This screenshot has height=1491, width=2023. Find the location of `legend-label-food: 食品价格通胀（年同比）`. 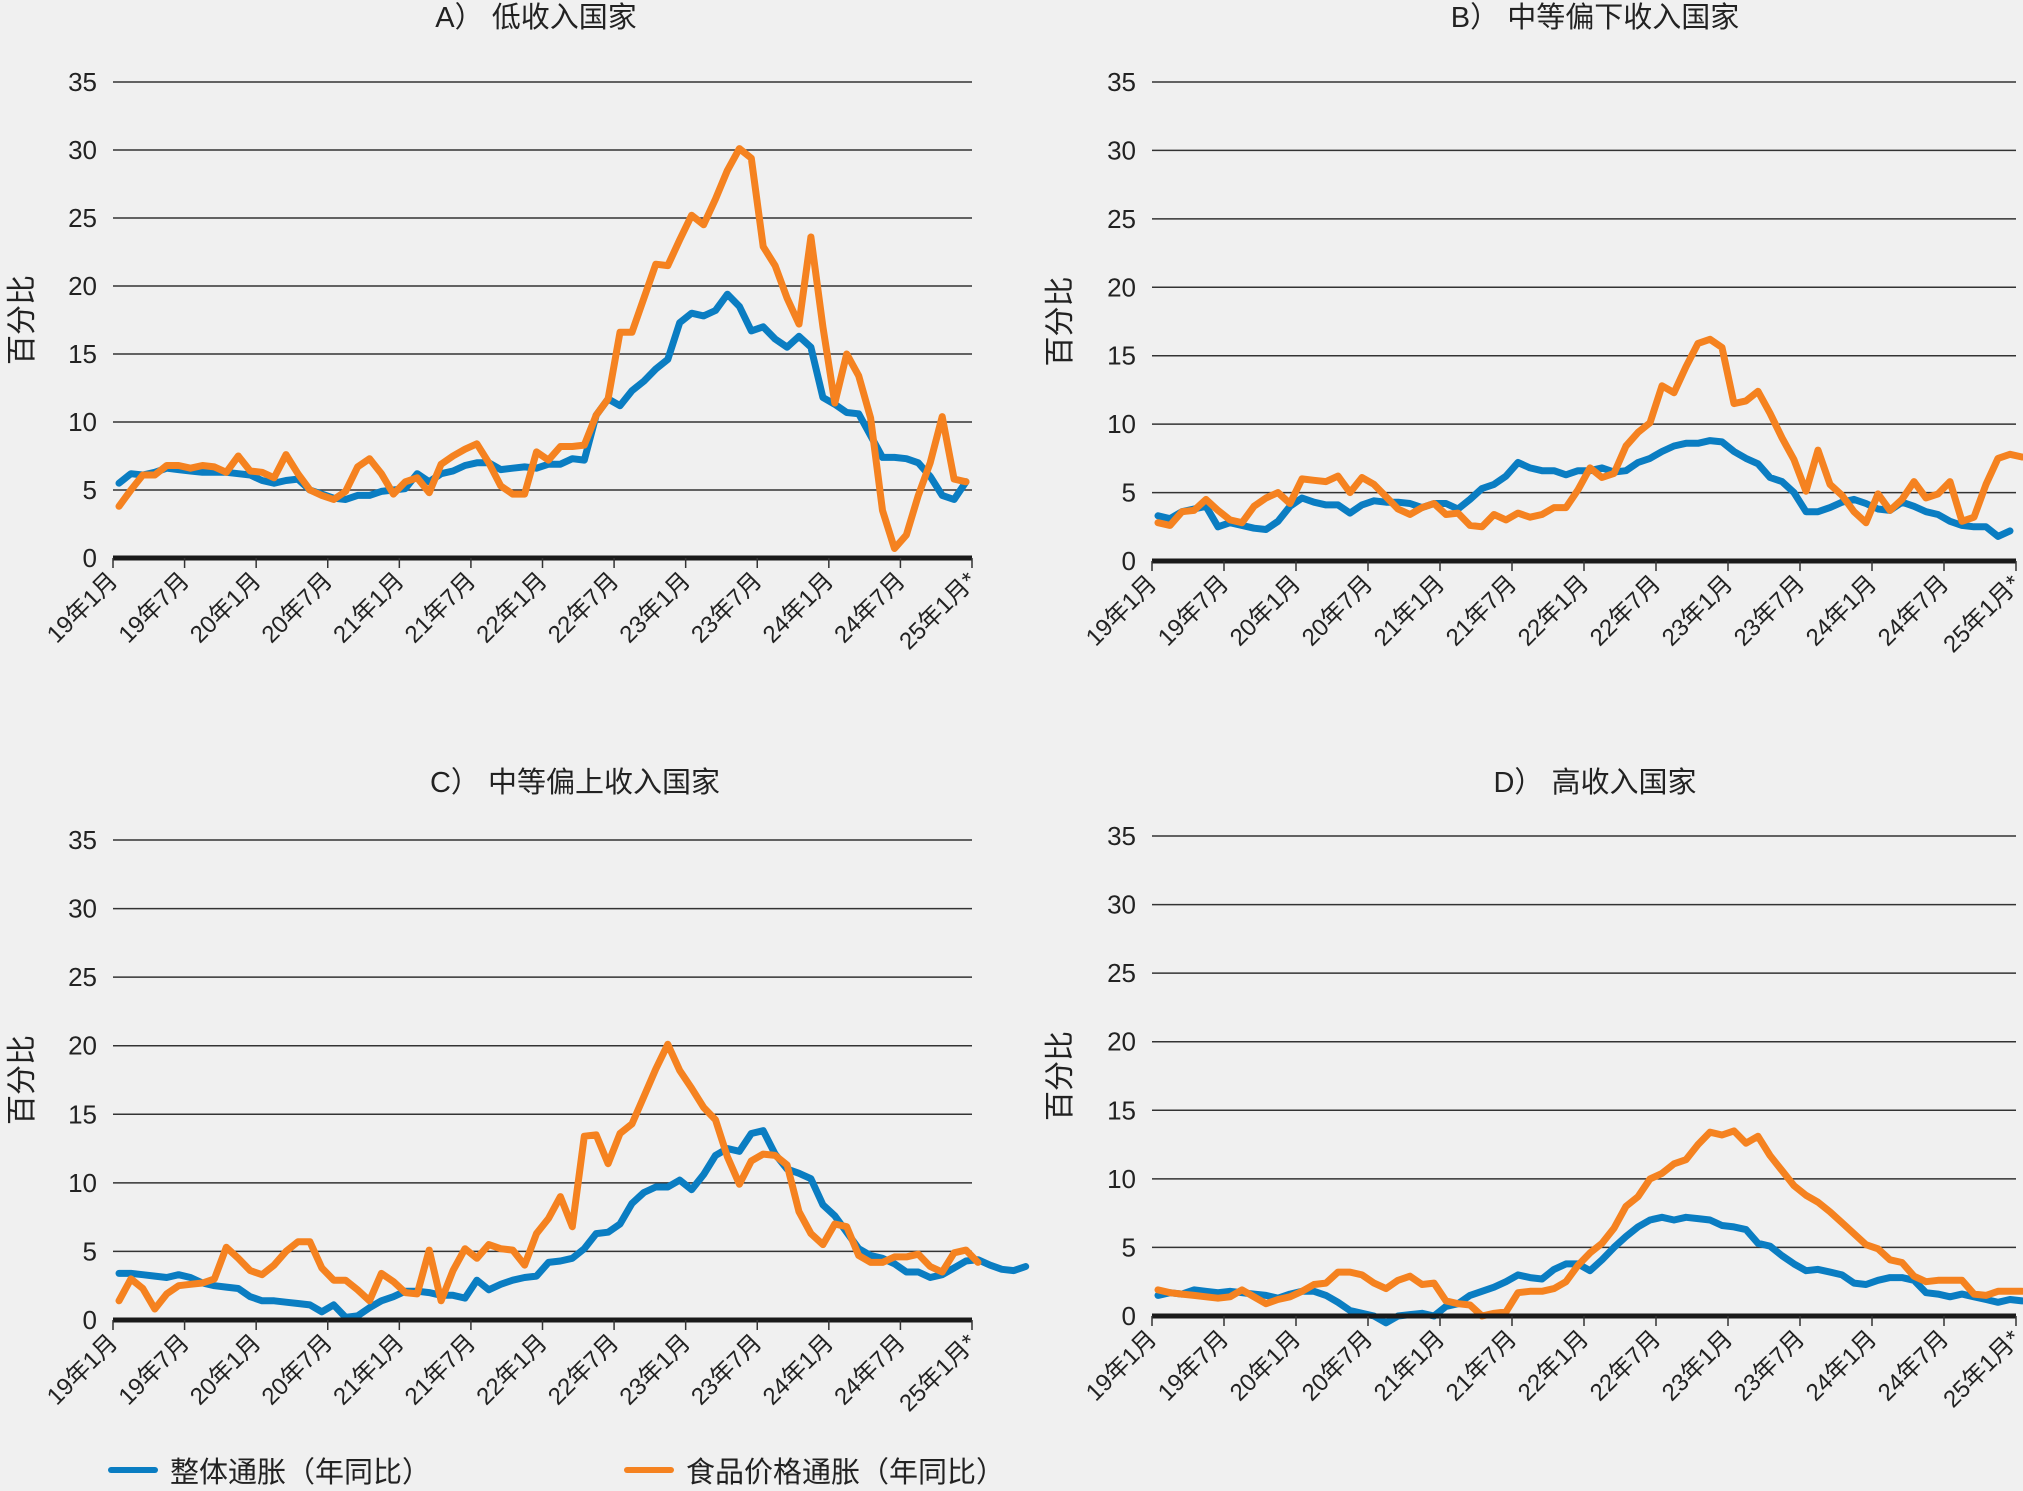

legend-label-food: 食品价格通胀（年同比） is located at coordinates (846, 1473).